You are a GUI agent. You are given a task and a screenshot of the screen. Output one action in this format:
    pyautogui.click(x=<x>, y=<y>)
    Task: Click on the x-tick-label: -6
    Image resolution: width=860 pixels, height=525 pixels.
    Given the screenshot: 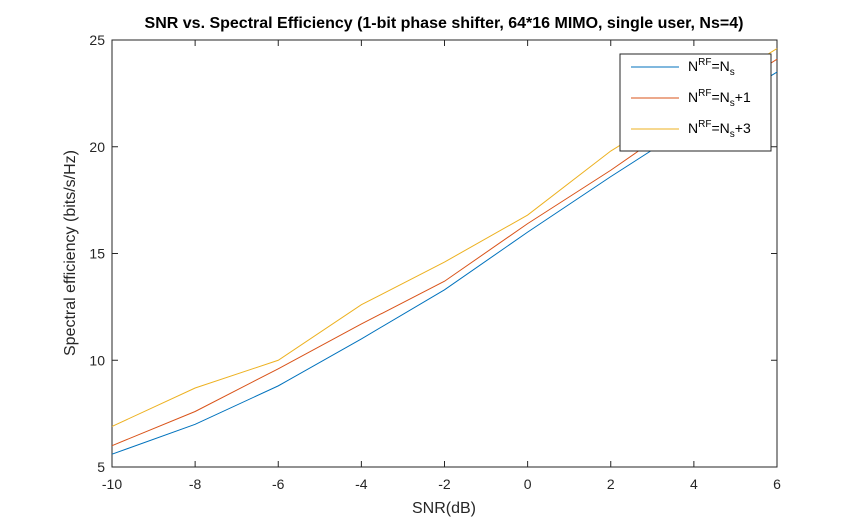 What is the action you would take?
    pyautogui.click(x=278, y=484)
    